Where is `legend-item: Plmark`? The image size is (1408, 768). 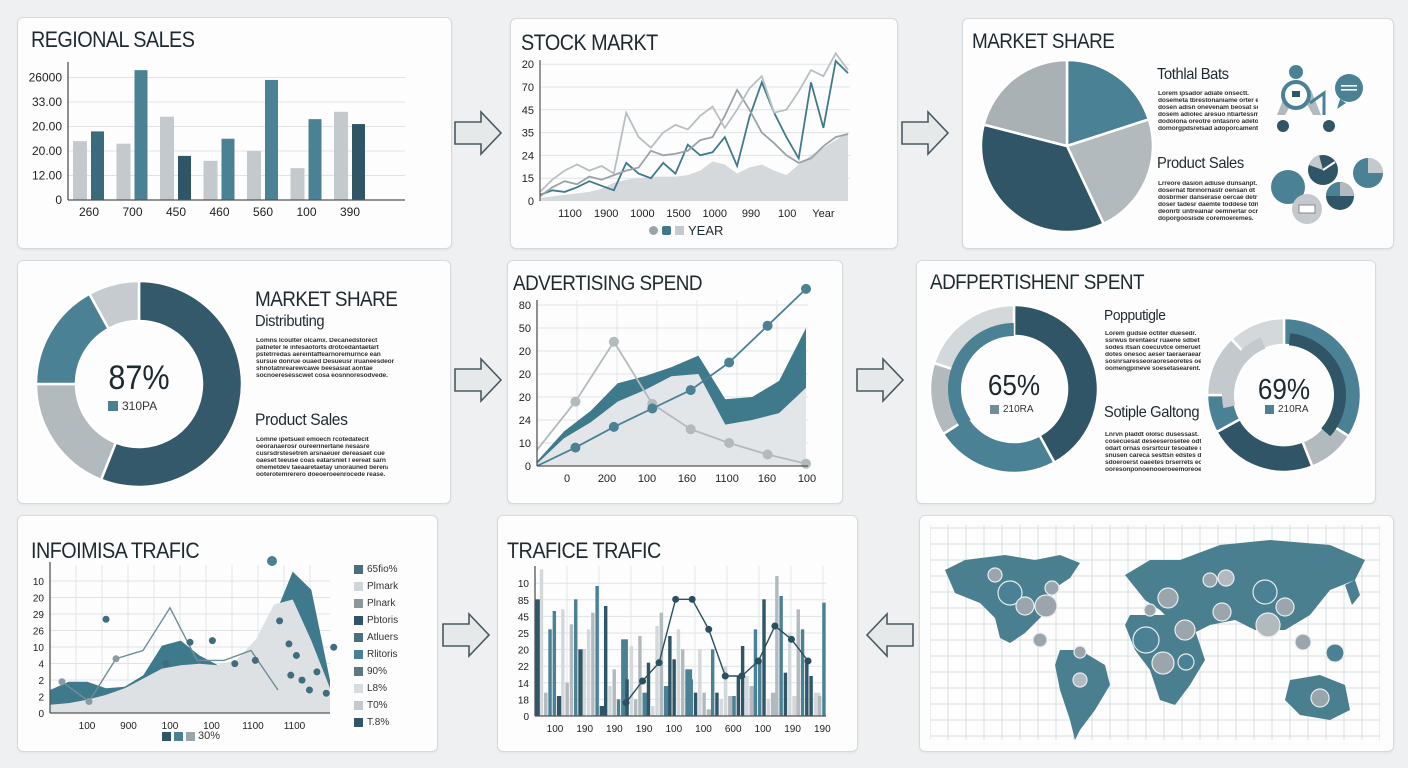
legend-item: Plmark is located at coordinates (376, 586).